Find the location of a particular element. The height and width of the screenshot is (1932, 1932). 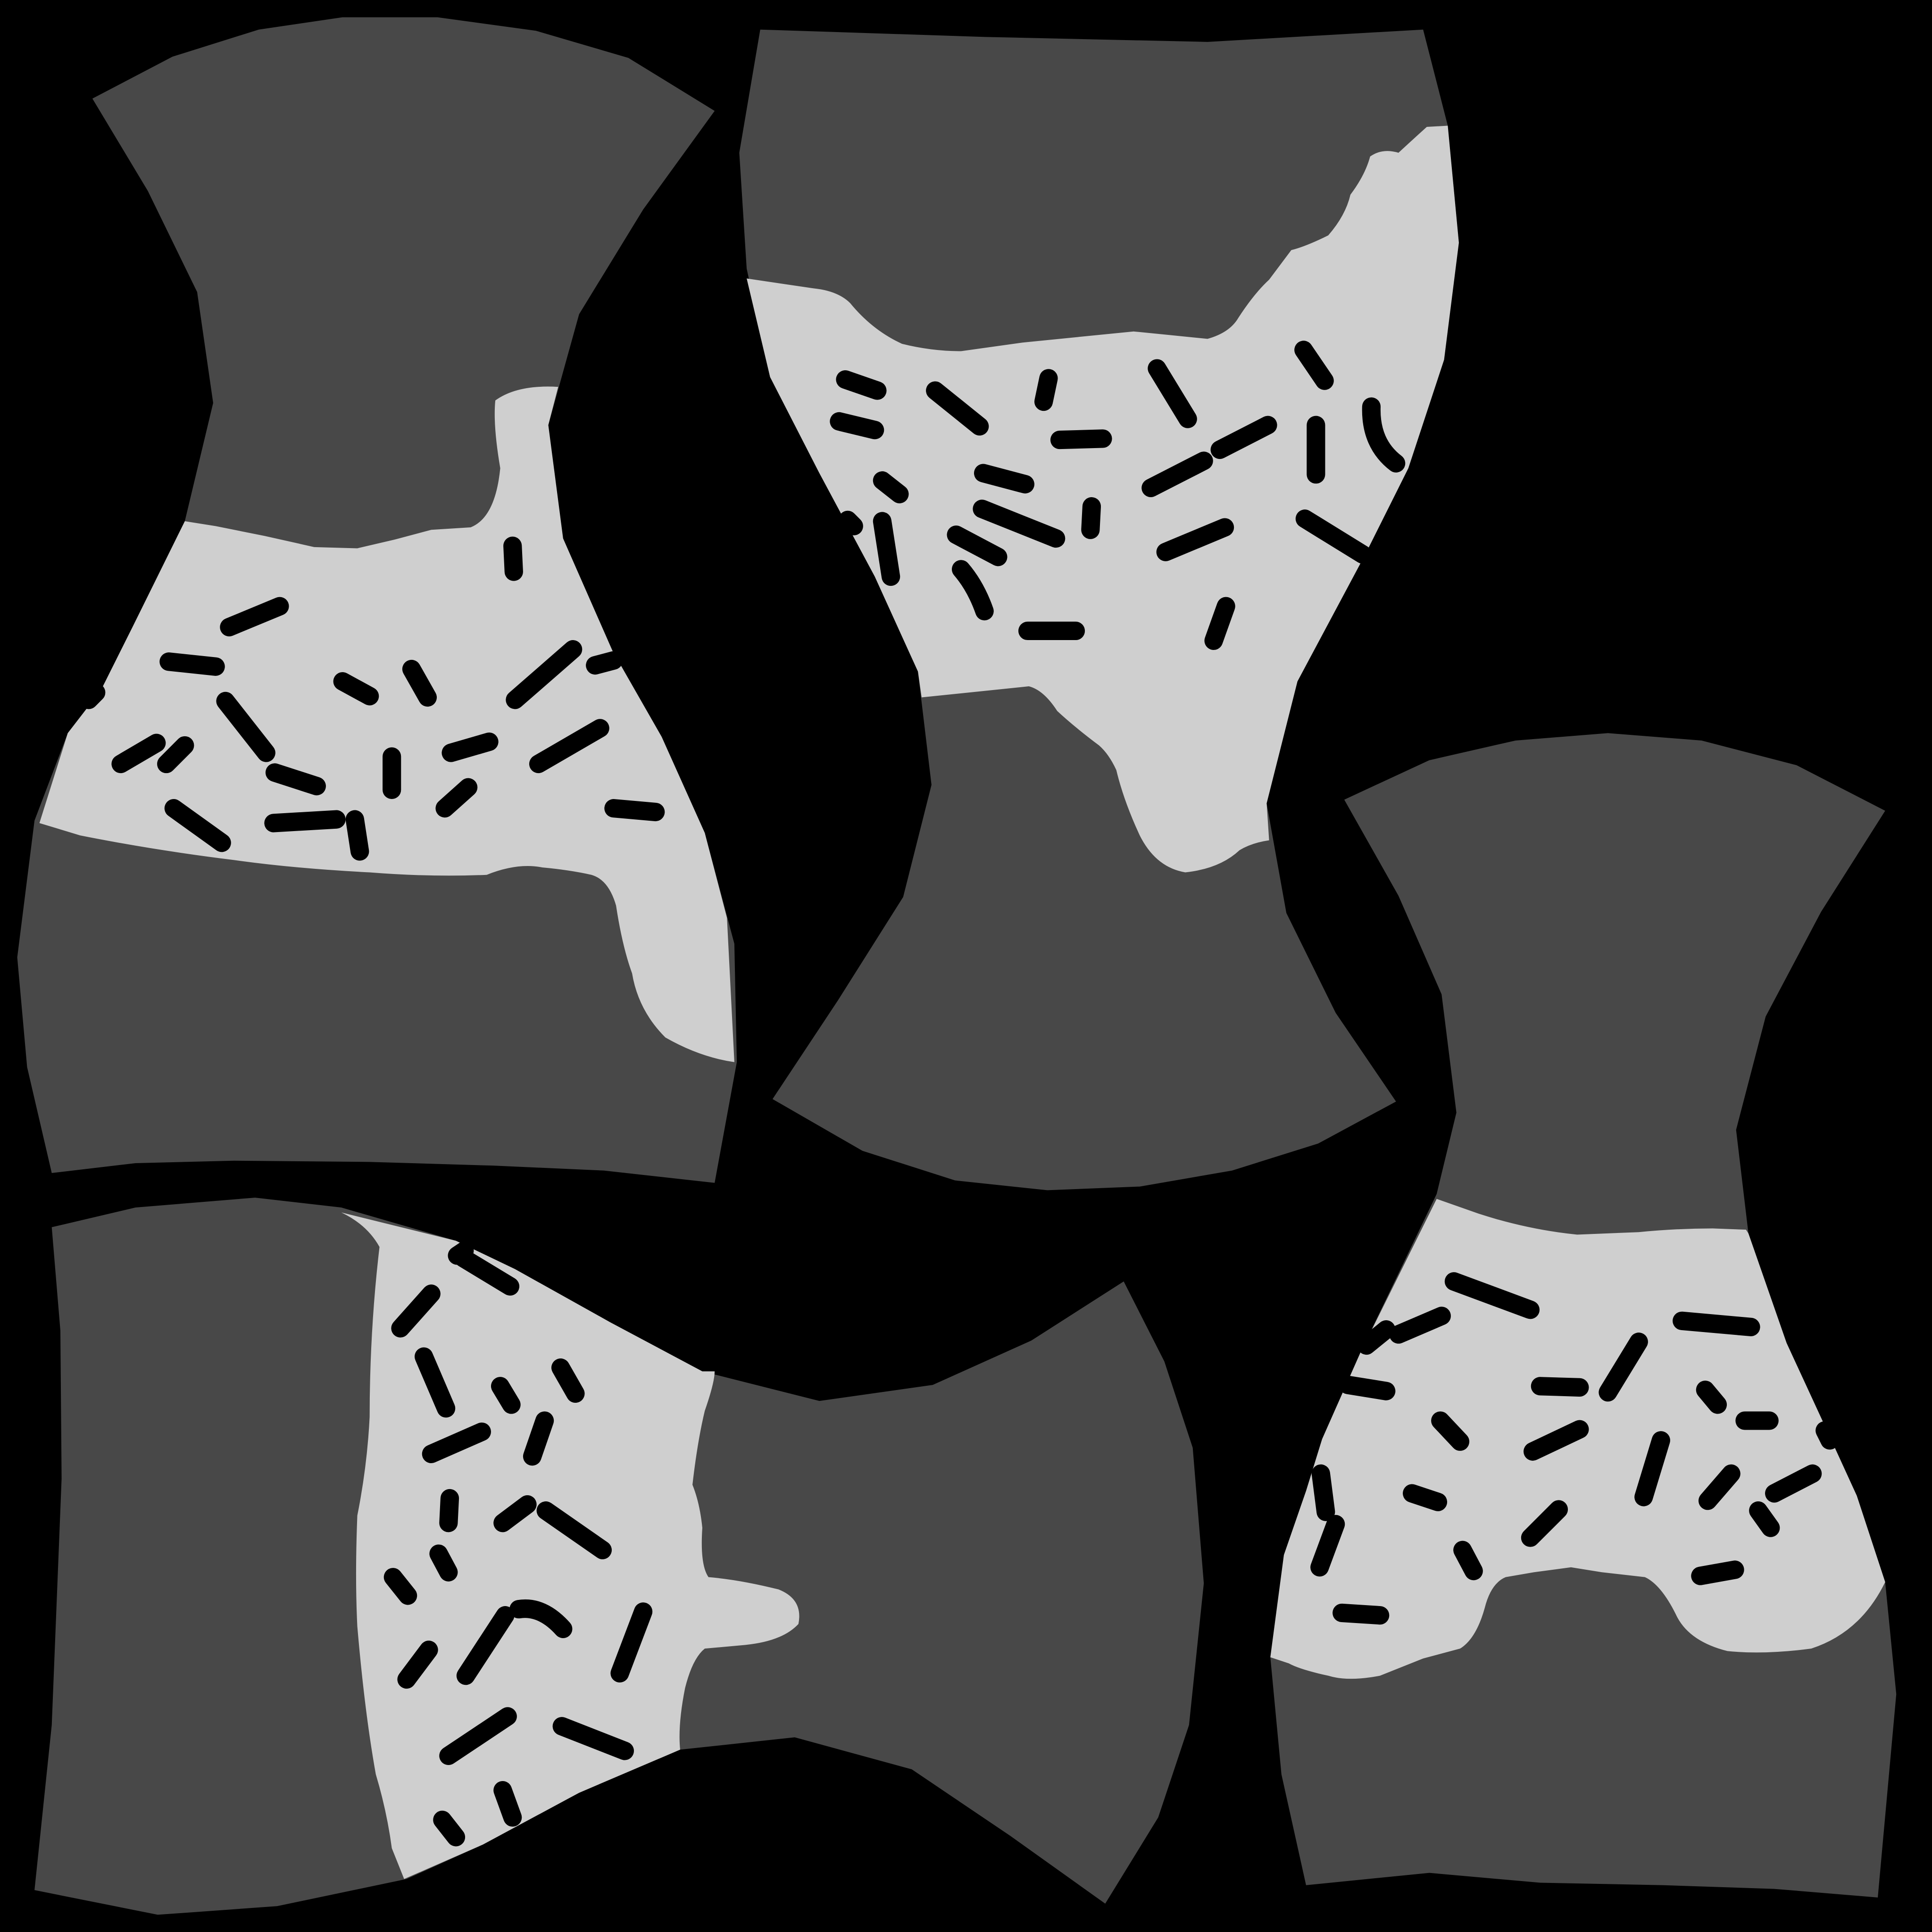

piece-bottom-left-flecks is located at coordinates (518, 1544).